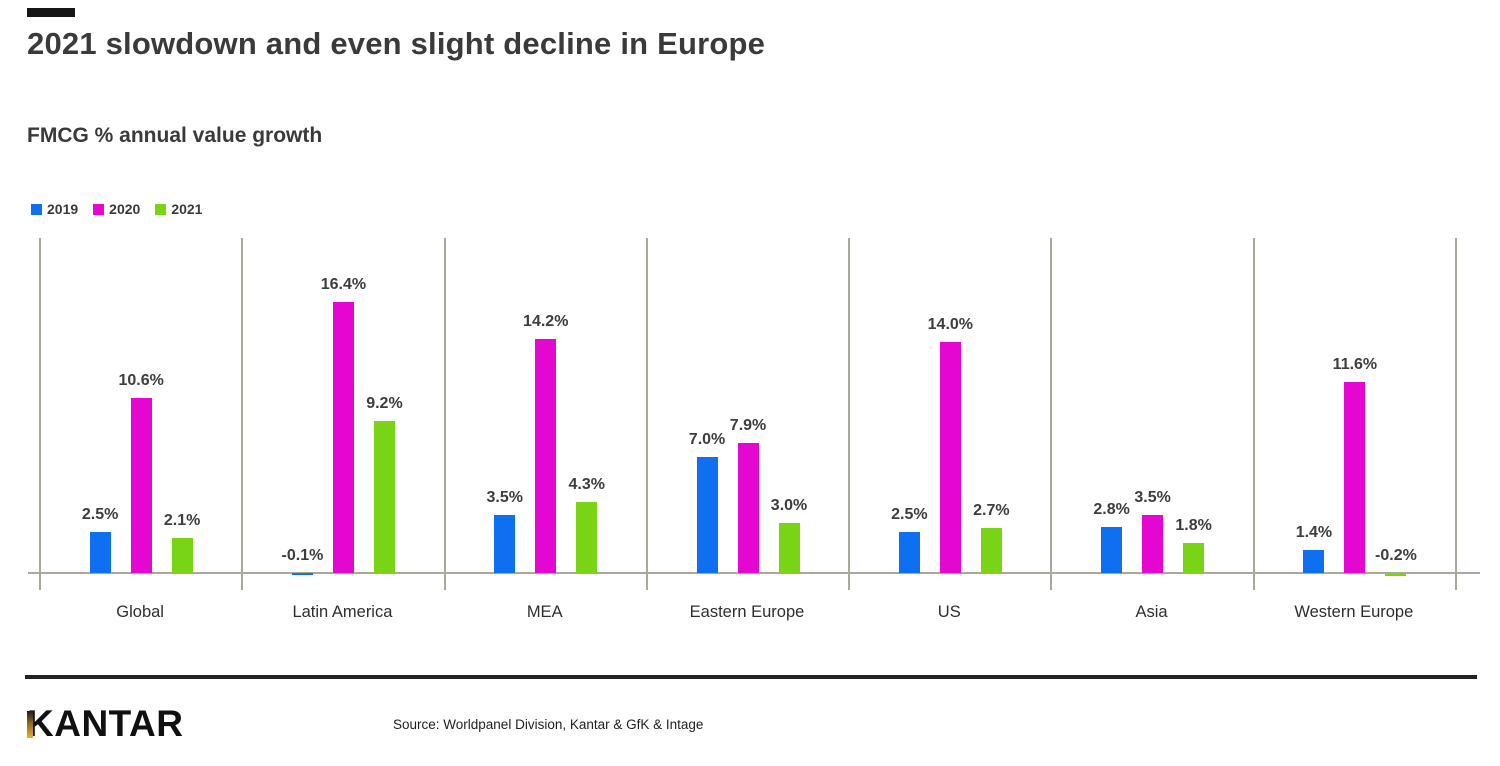  I want to click on bar-value-label: 2.8%, so click(1111, 509).